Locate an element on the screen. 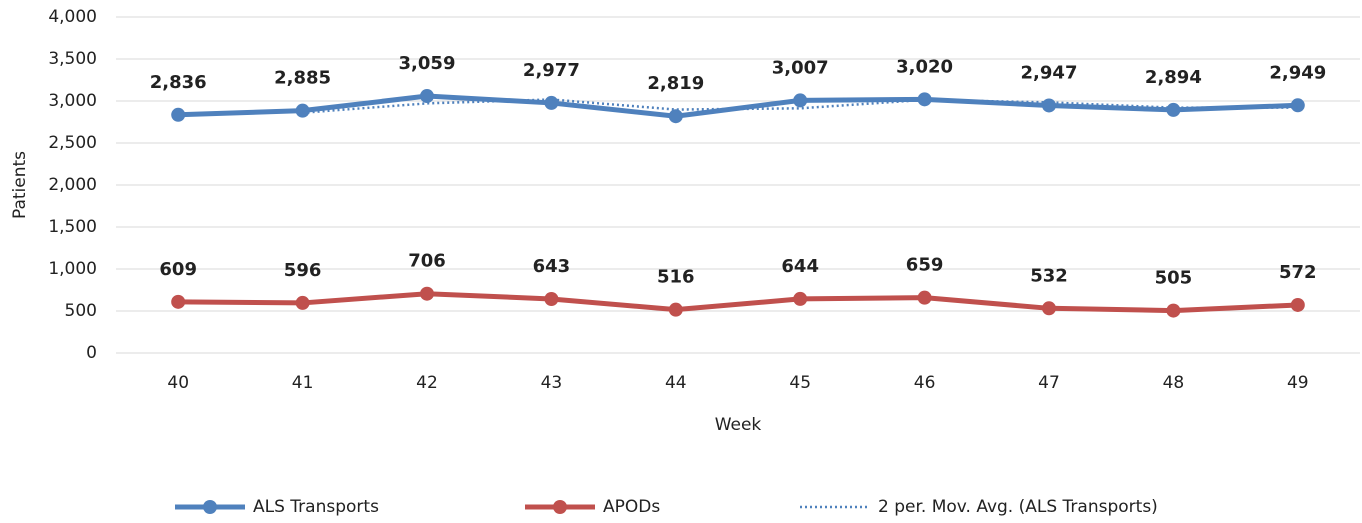 The height and width of the screenshot is (523, 1362). data-label: 2,885 is located at coordinates (302, 78).